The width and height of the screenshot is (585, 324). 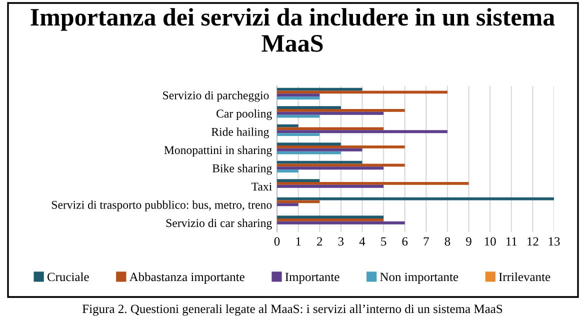 I want to click on x-tick-label: 4, so click(x=362, y=241).